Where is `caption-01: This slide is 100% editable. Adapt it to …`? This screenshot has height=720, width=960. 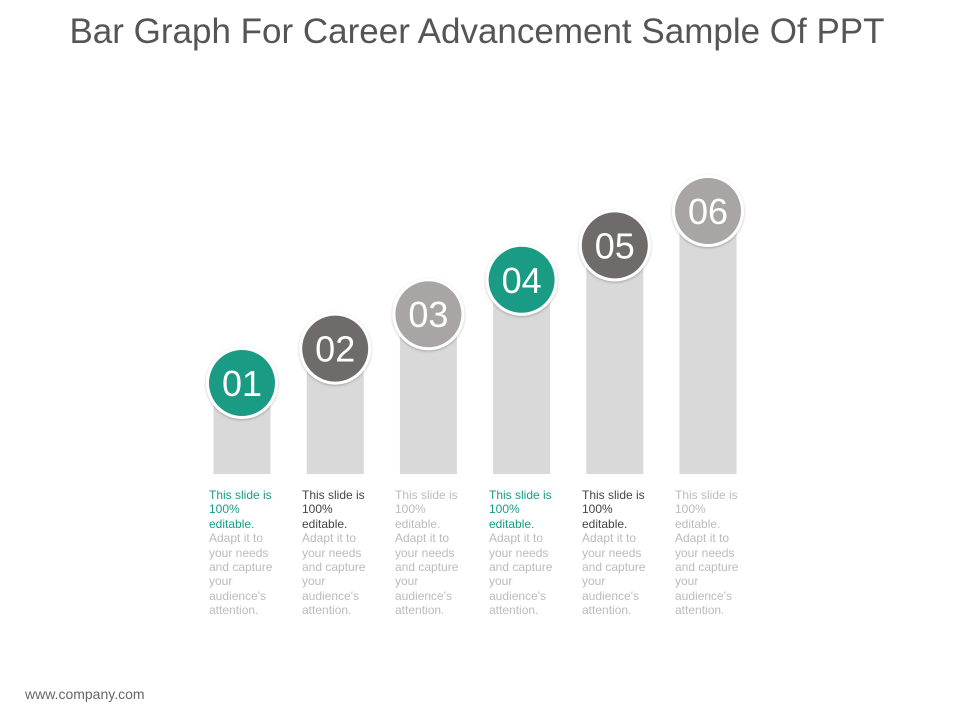 caption-01: This slide is 100% editable. Adapt it to … is located at coordinates (245, 553).